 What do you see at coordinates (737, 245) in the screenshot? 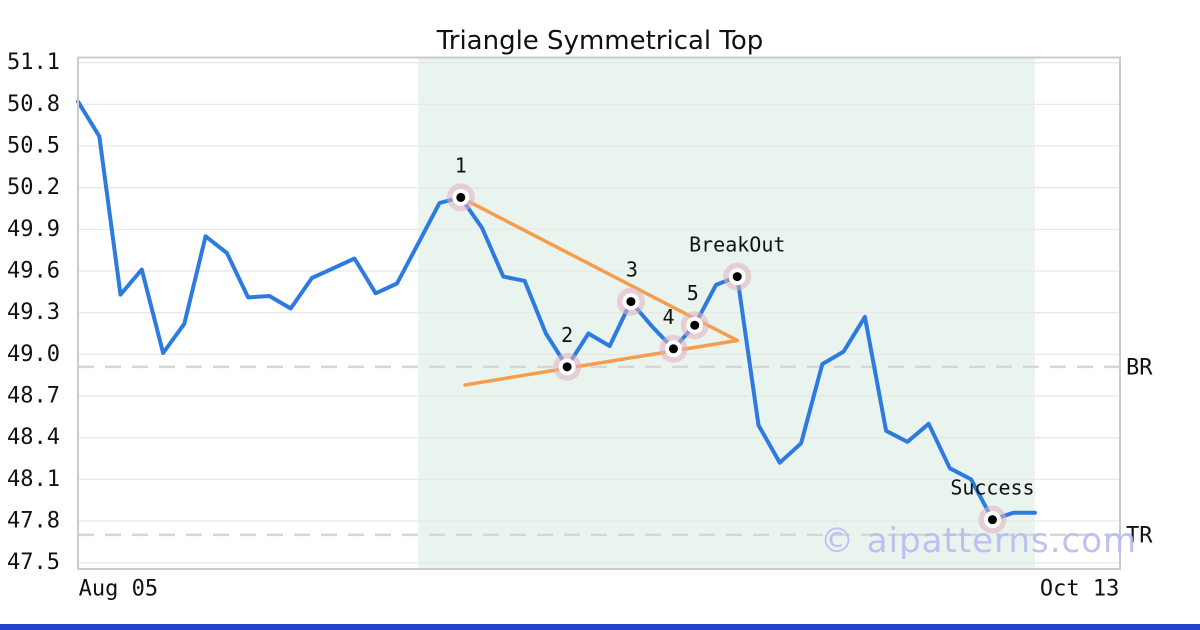
I see `annotation-label-breakout: BreakOut` at bounding box center [737, 245].